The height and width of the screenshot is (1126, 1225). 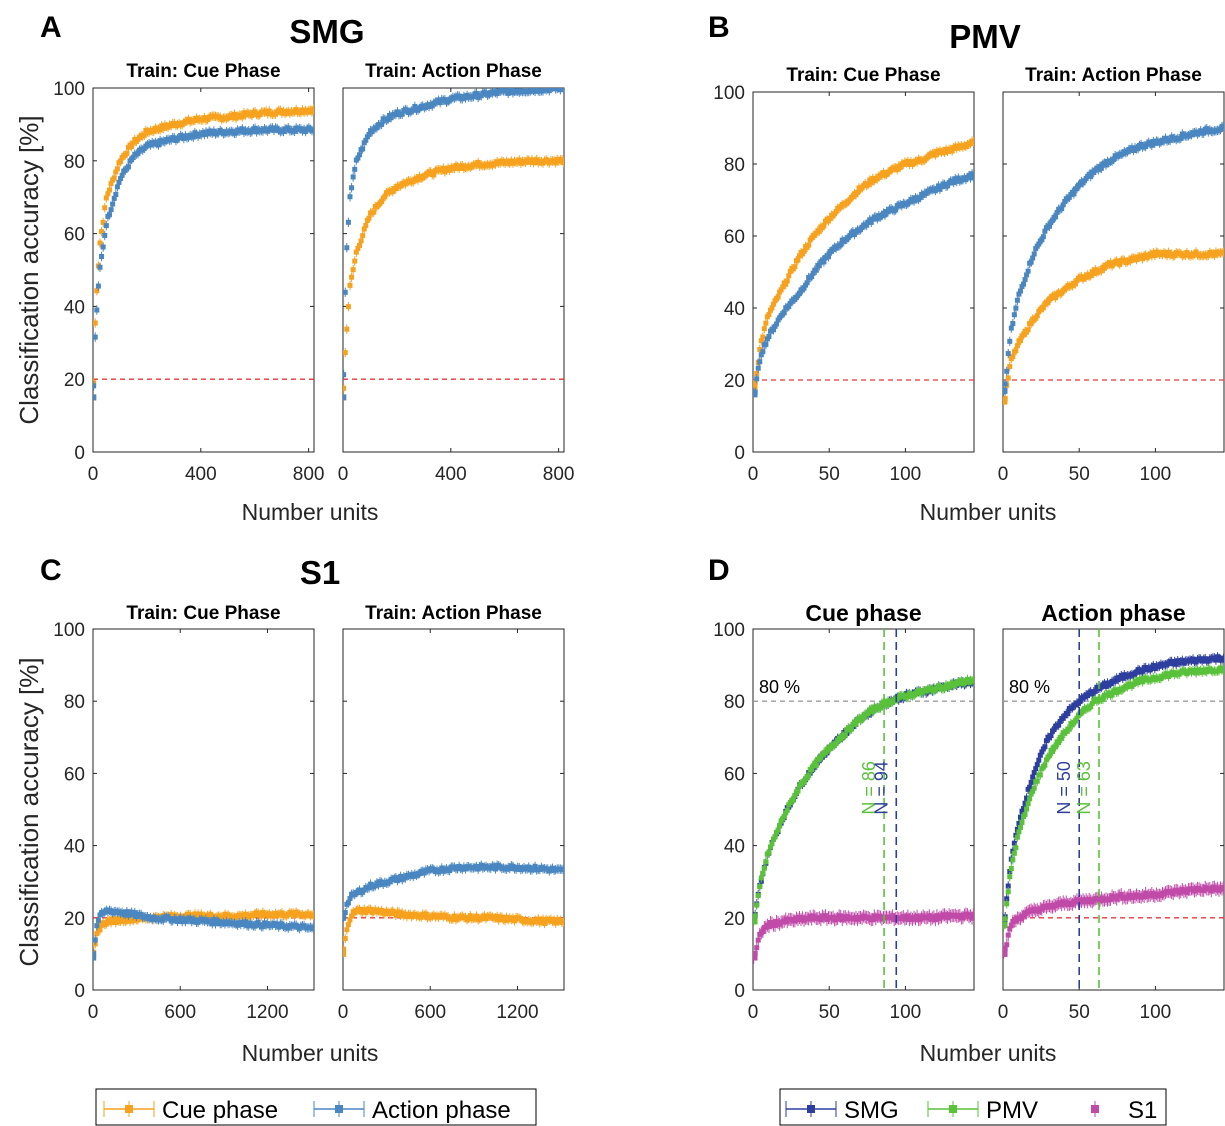 I want to click on subplot-a-cue: Train: Cue Phase 0 20 40 60 80 100 0 400 800, so click(x=188, y=273).